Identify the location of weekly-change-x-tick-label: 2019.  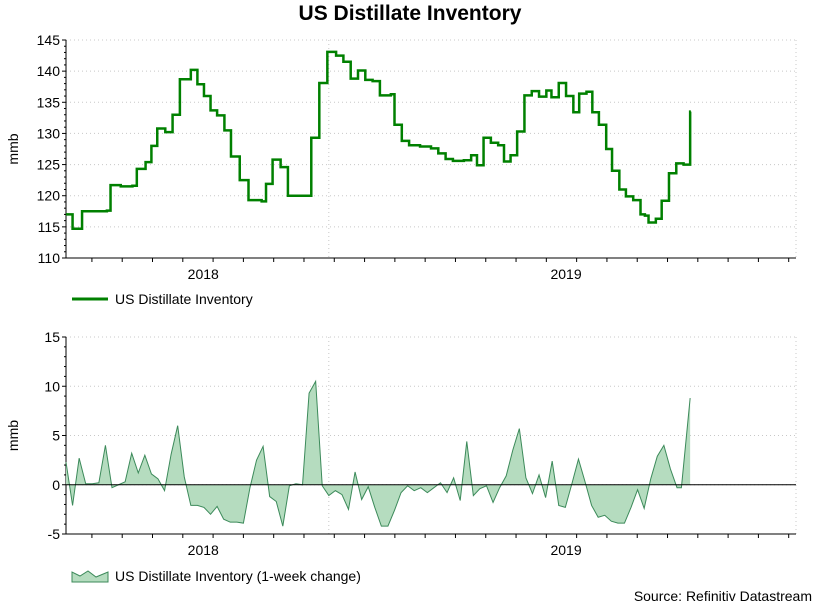
(565, 550).